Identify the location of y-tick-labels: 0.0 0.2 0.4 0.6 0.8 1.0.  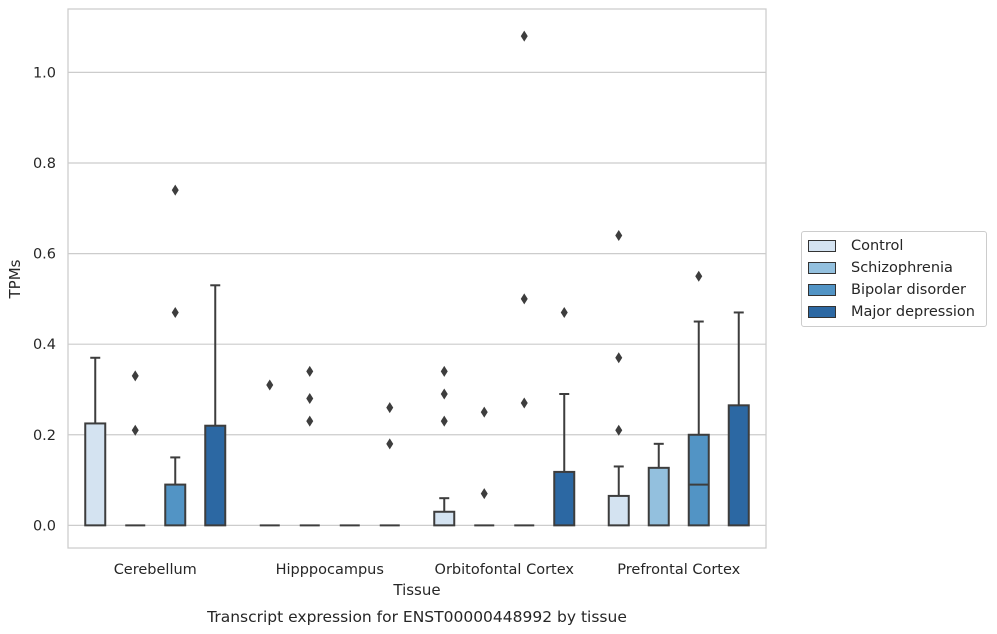
(44, 299).